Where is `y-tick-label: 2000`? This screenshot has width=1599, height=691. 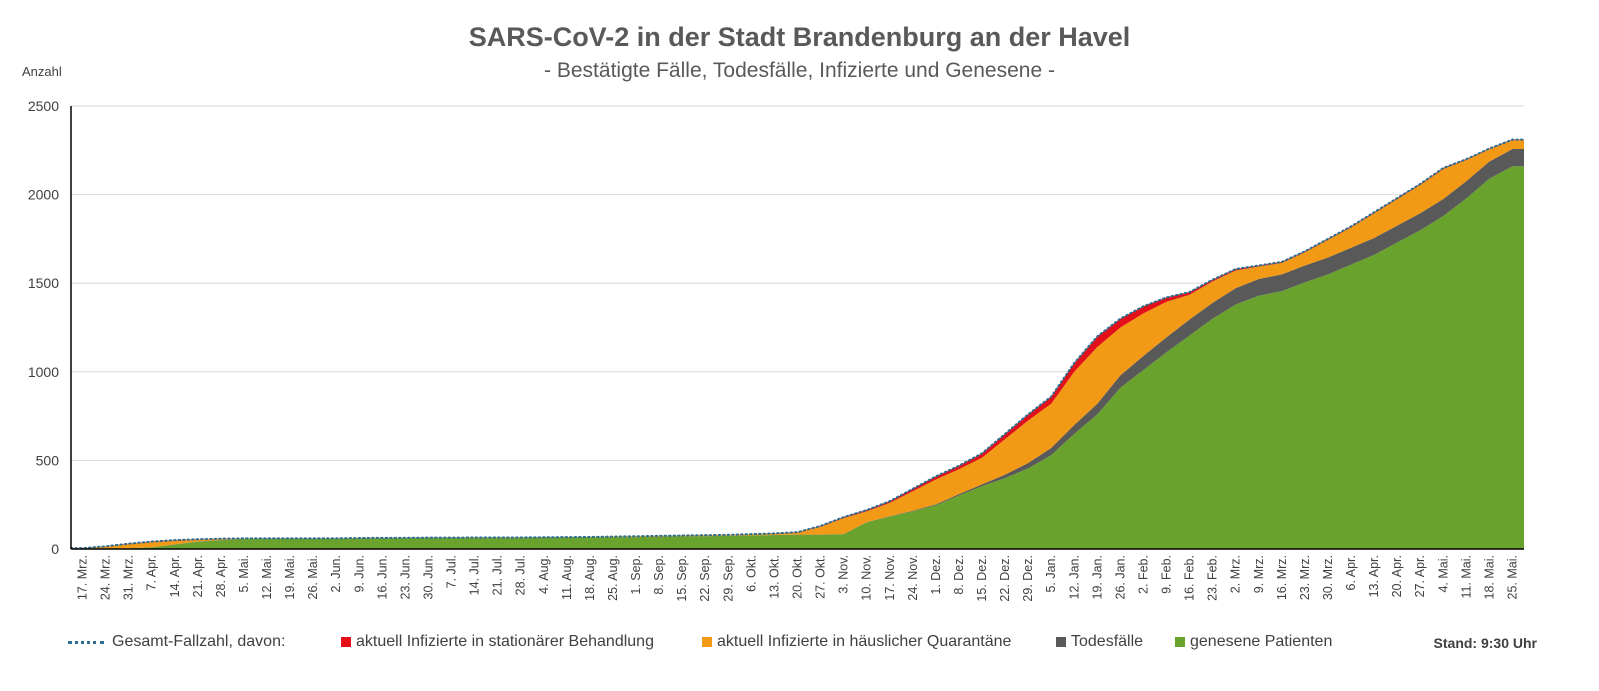 y-tick-label: 2000 is located at coordinates (43, 195).